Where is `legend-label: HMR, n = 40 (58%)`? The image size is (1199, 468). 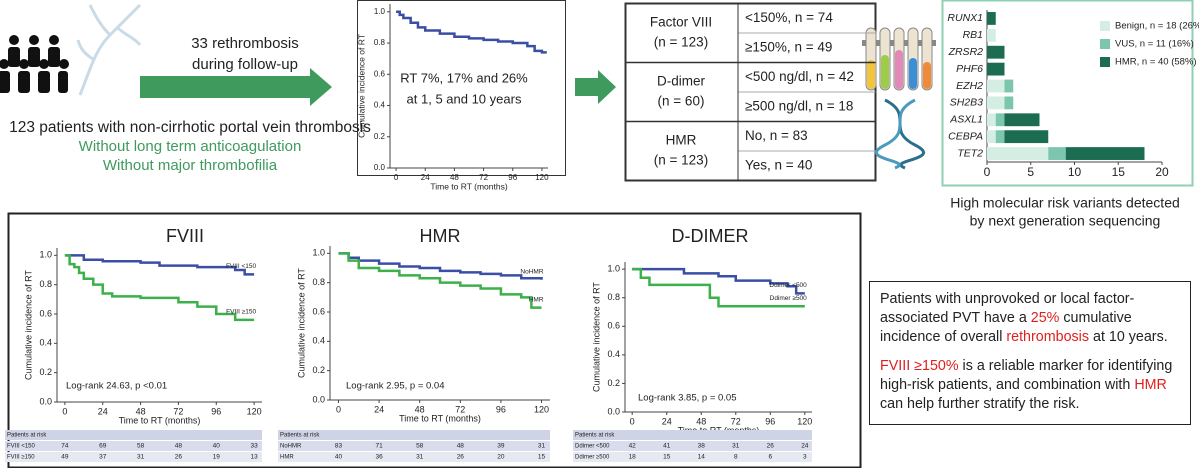 legend-label: HMR, n = 40 (58%) is located at coordinates (1156, 62).